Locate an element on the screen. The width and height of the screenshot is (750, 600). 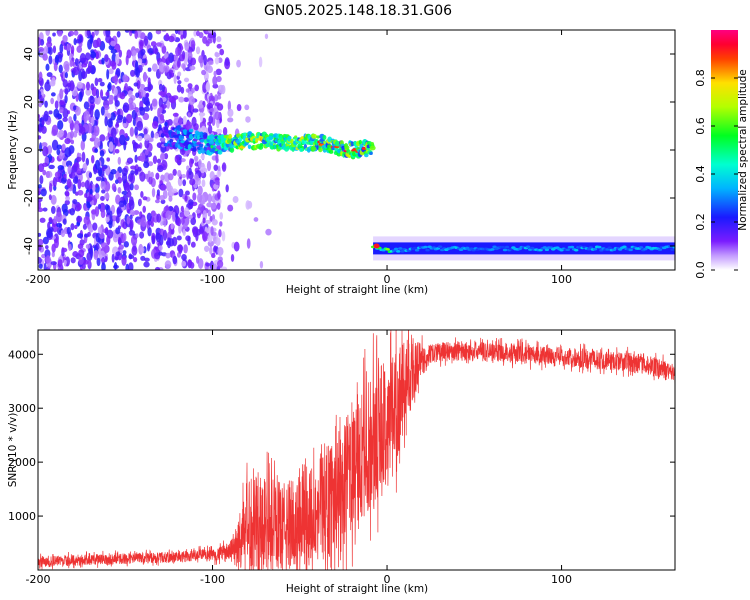
spectrogram-y-tick-label: 20 is located at coordinates (28, 102).